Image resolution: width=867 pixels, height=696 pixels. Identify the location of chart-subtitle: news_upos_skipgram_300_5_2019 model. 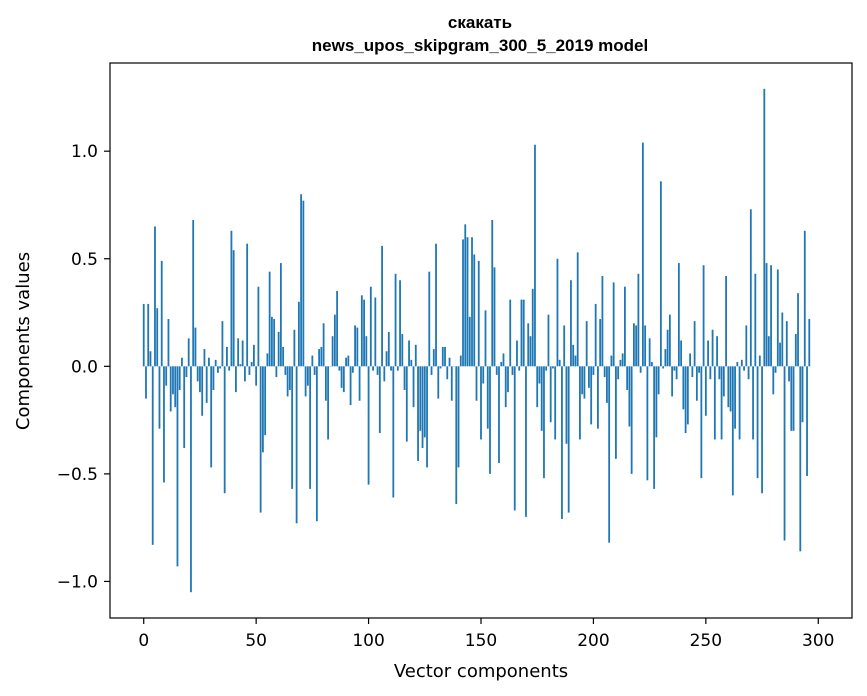
(480, 45).